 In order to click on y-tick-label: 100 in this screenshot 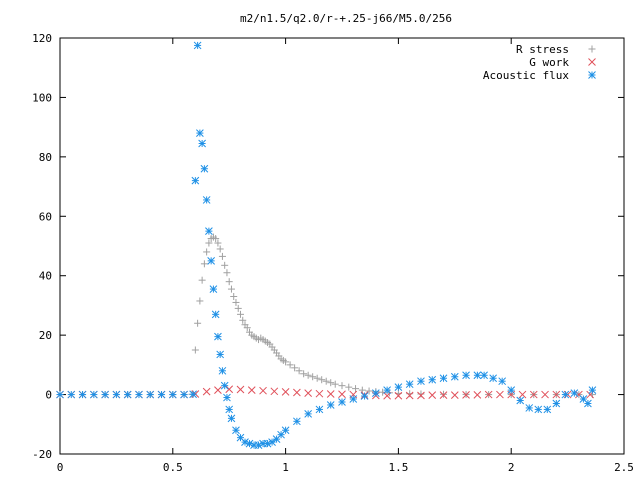, I will do `click(42, 97)`.